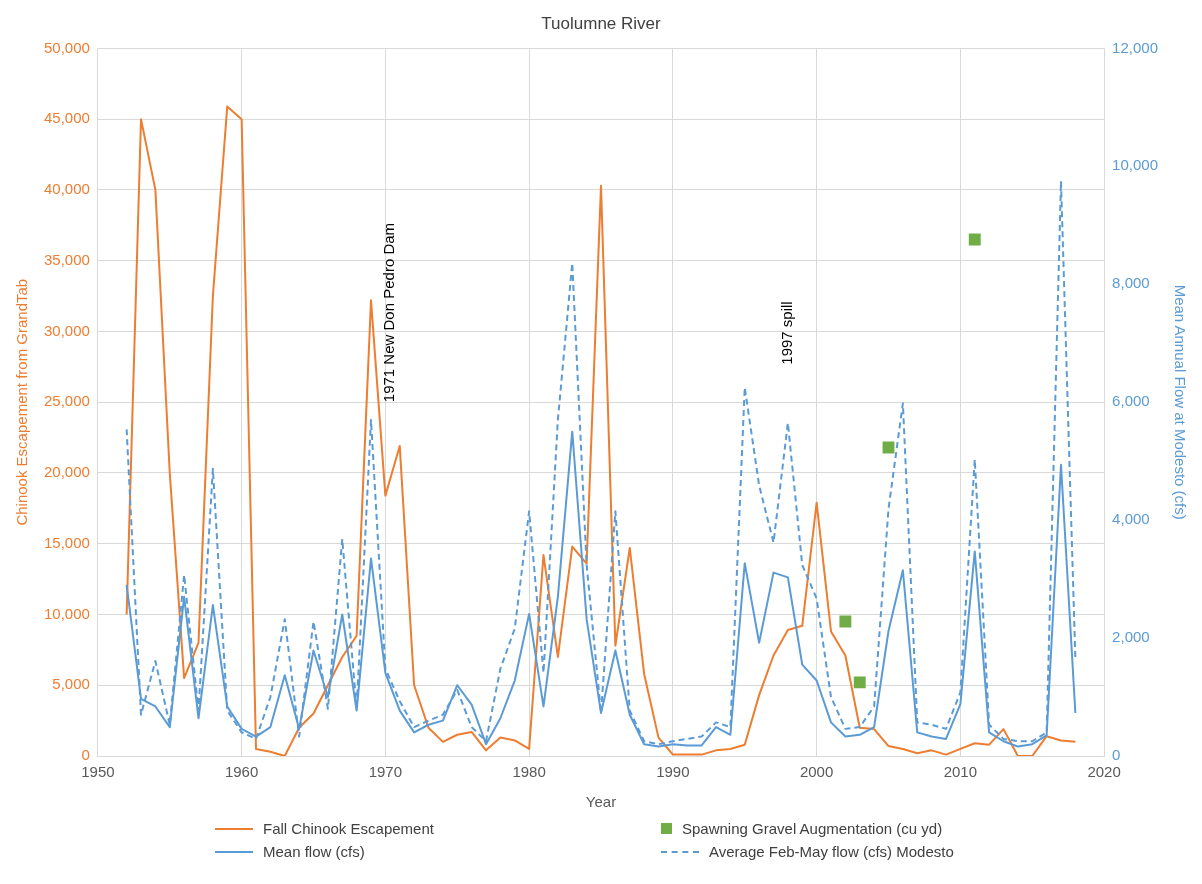  What do you see at coordinates (1131, 283) in the screenshot?
I see `y2-tick-label: 8,000` at bounding box center [1131, 283].